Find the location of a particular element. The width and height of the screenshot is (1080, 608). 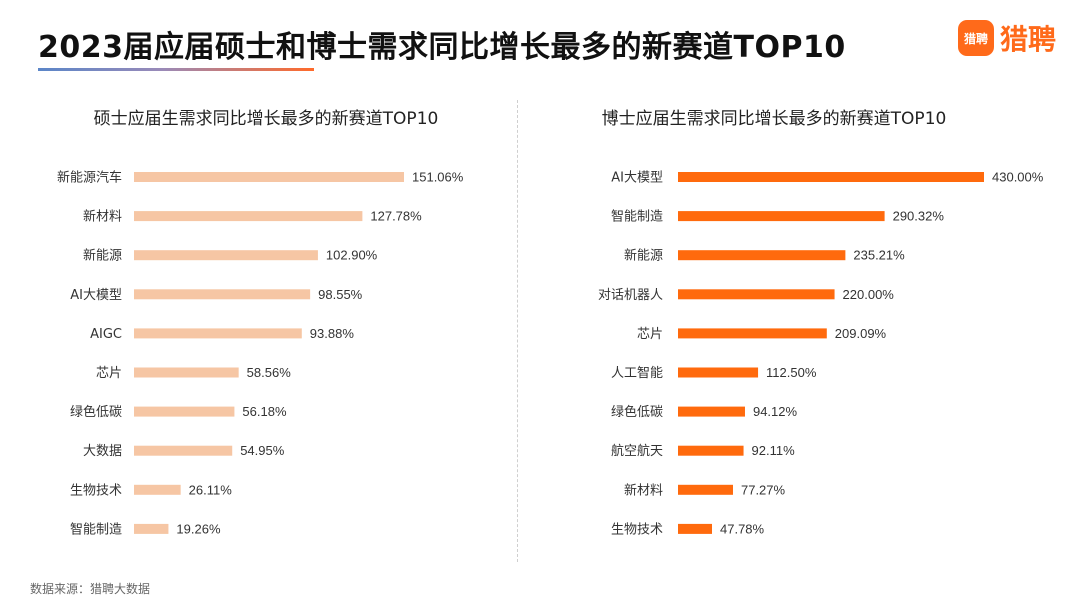

value-label: 112.50% is located at coordinates (791, 372).